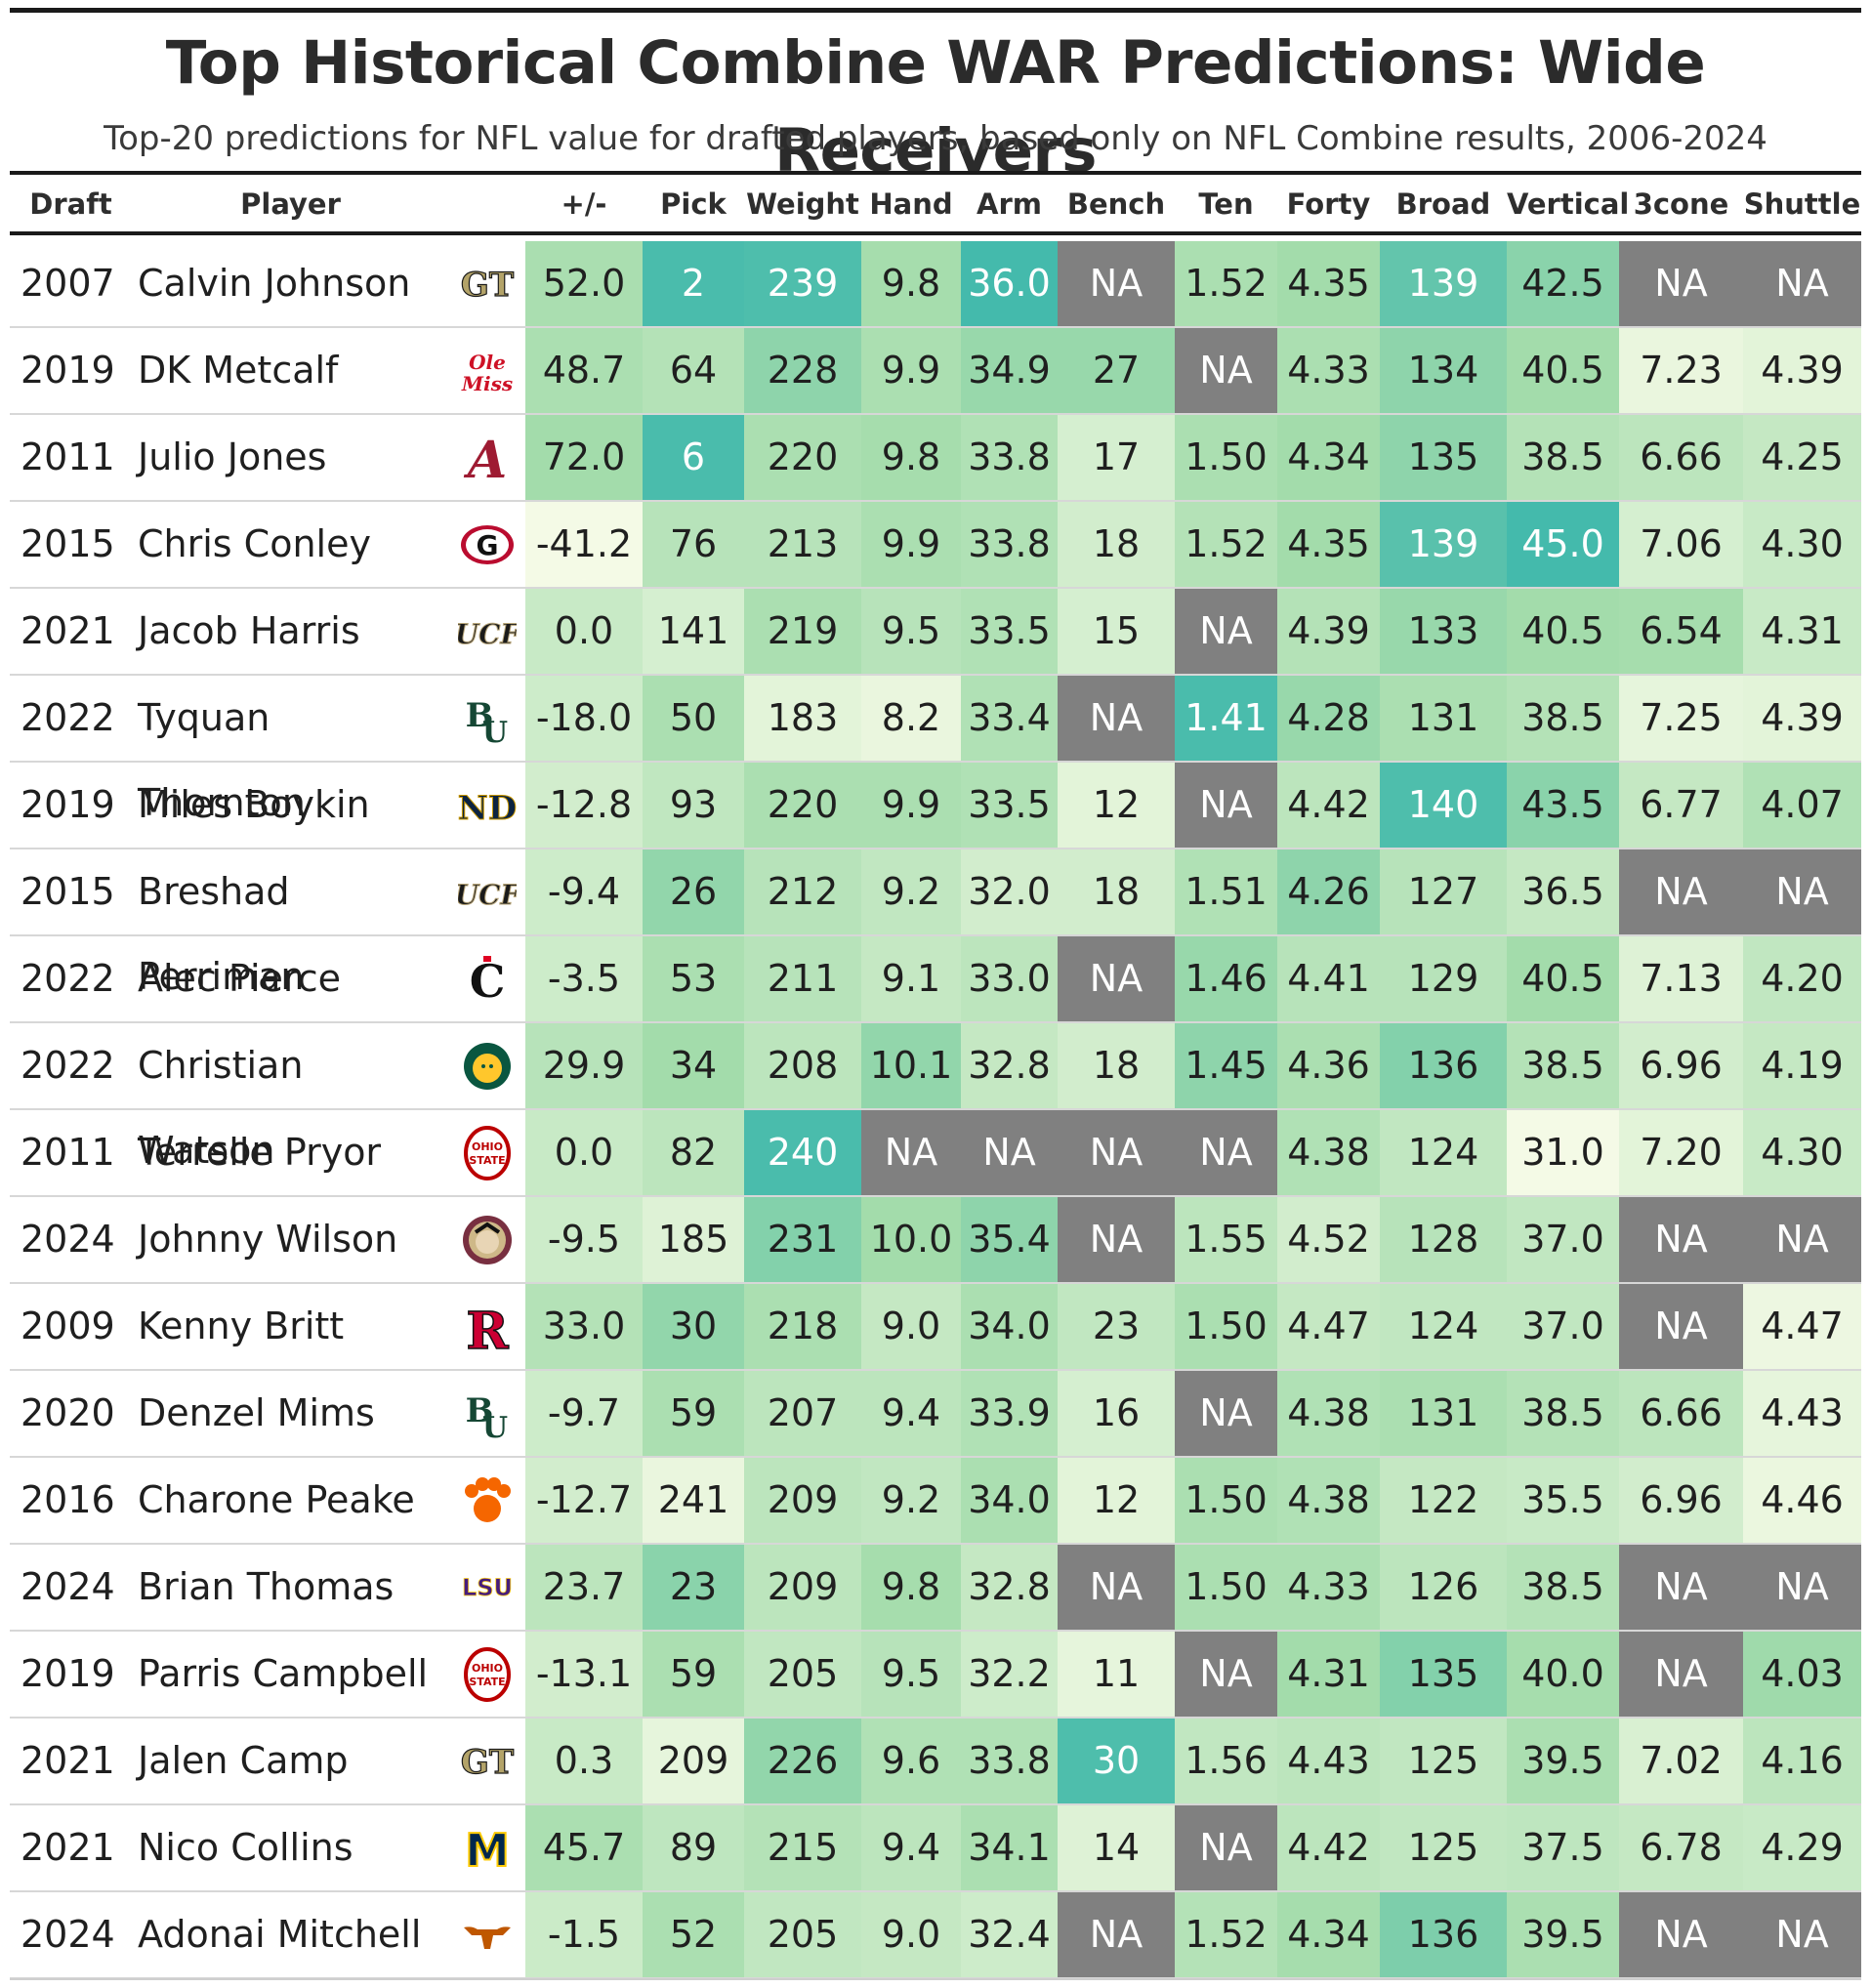  What do you see at coordinates (487, 1065) in the screenshot?
I see `north-dakota-state-logo` at bounding box center [487, 1065].